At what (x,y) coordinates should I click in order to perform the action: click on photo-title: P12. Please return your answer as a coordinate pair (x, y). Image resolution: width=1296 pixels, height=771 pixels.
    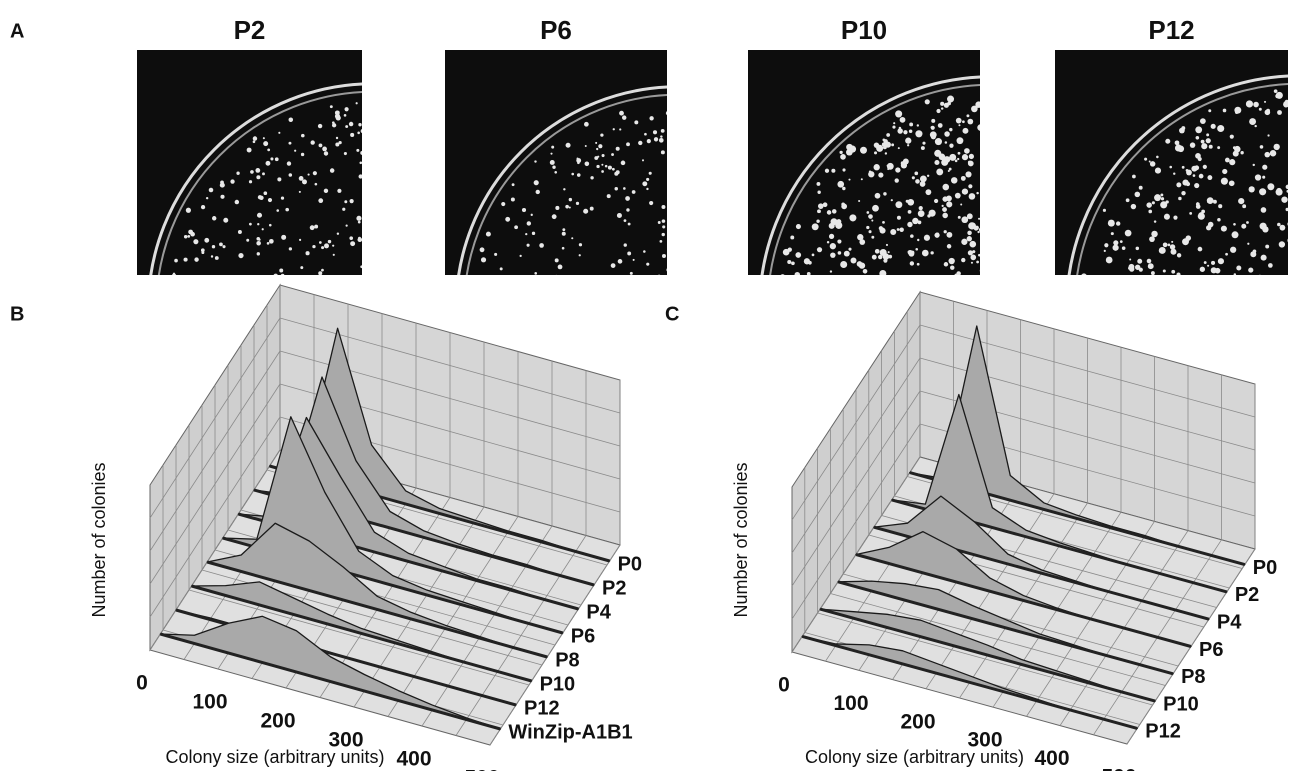
    Looking at the image, I should click on (1171, 30).